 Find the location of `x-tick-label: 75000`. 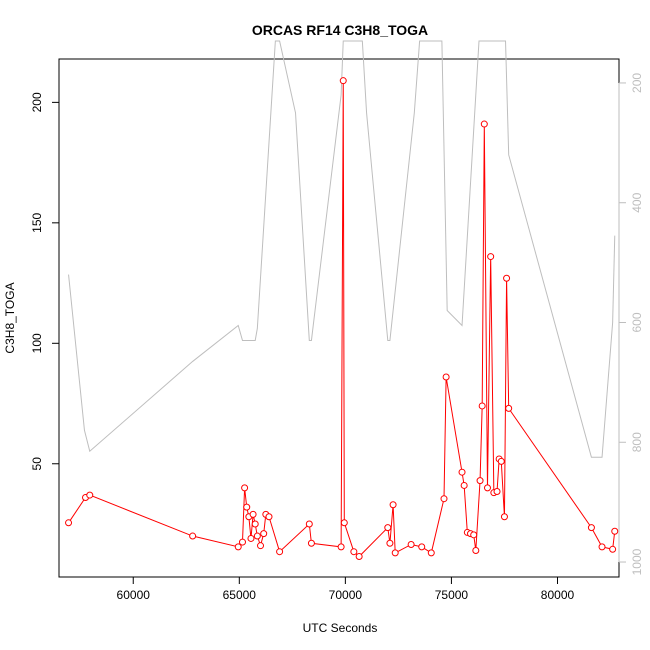

x-tick-label: 75000 is located at coordinates (452, 595).